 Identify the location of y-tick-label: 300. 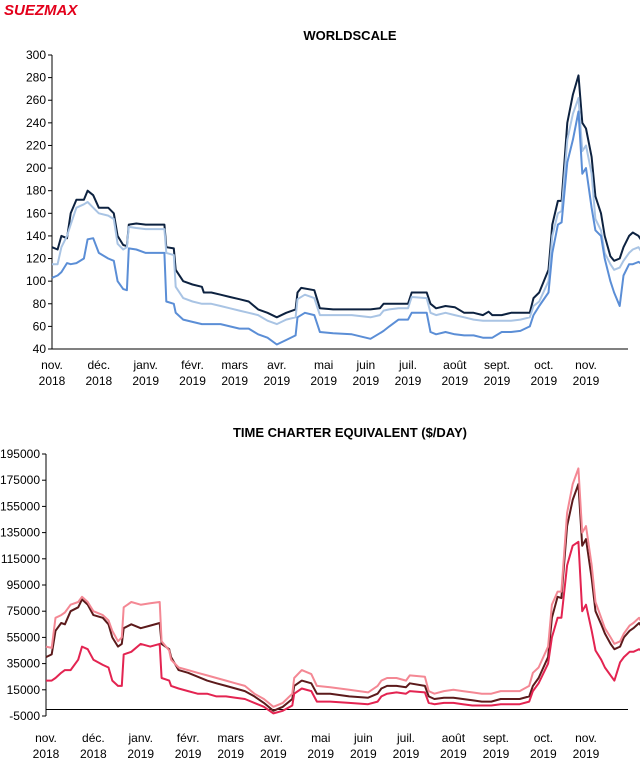
(36, 55).